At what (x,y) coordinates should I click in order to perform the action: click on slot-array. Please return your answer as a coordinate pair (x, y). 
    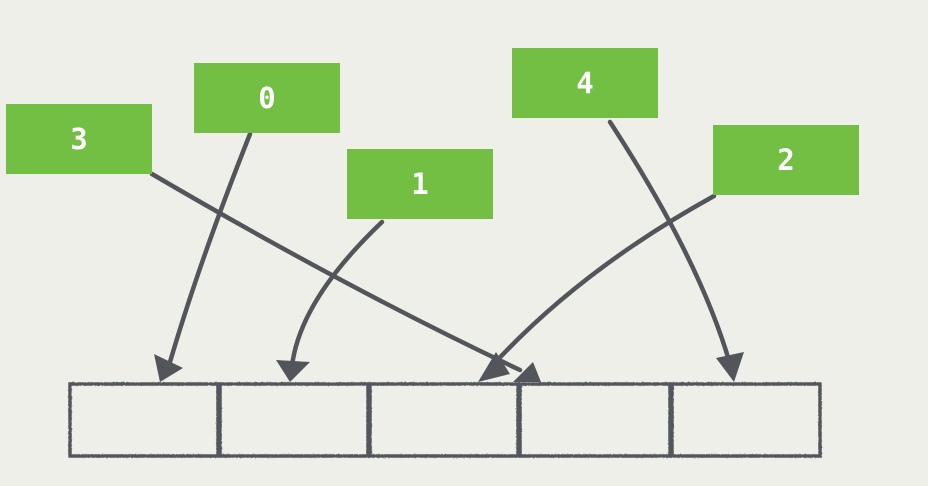
    Looking at the image, I should click on (445, 420).